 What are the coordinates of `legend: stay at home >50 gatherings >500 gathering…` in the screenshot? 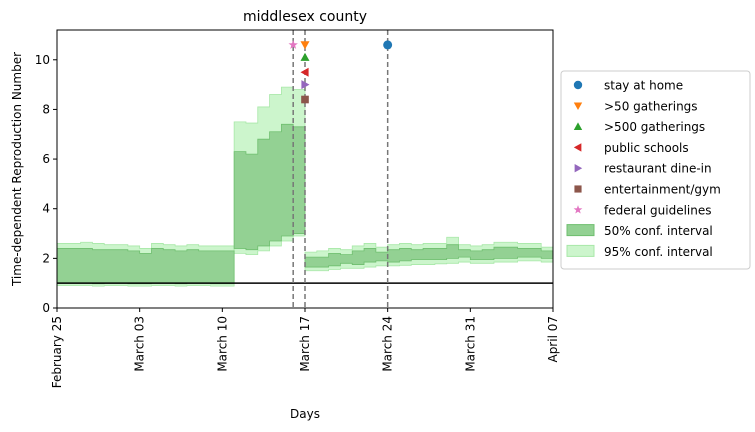 It's located at (655, 170).